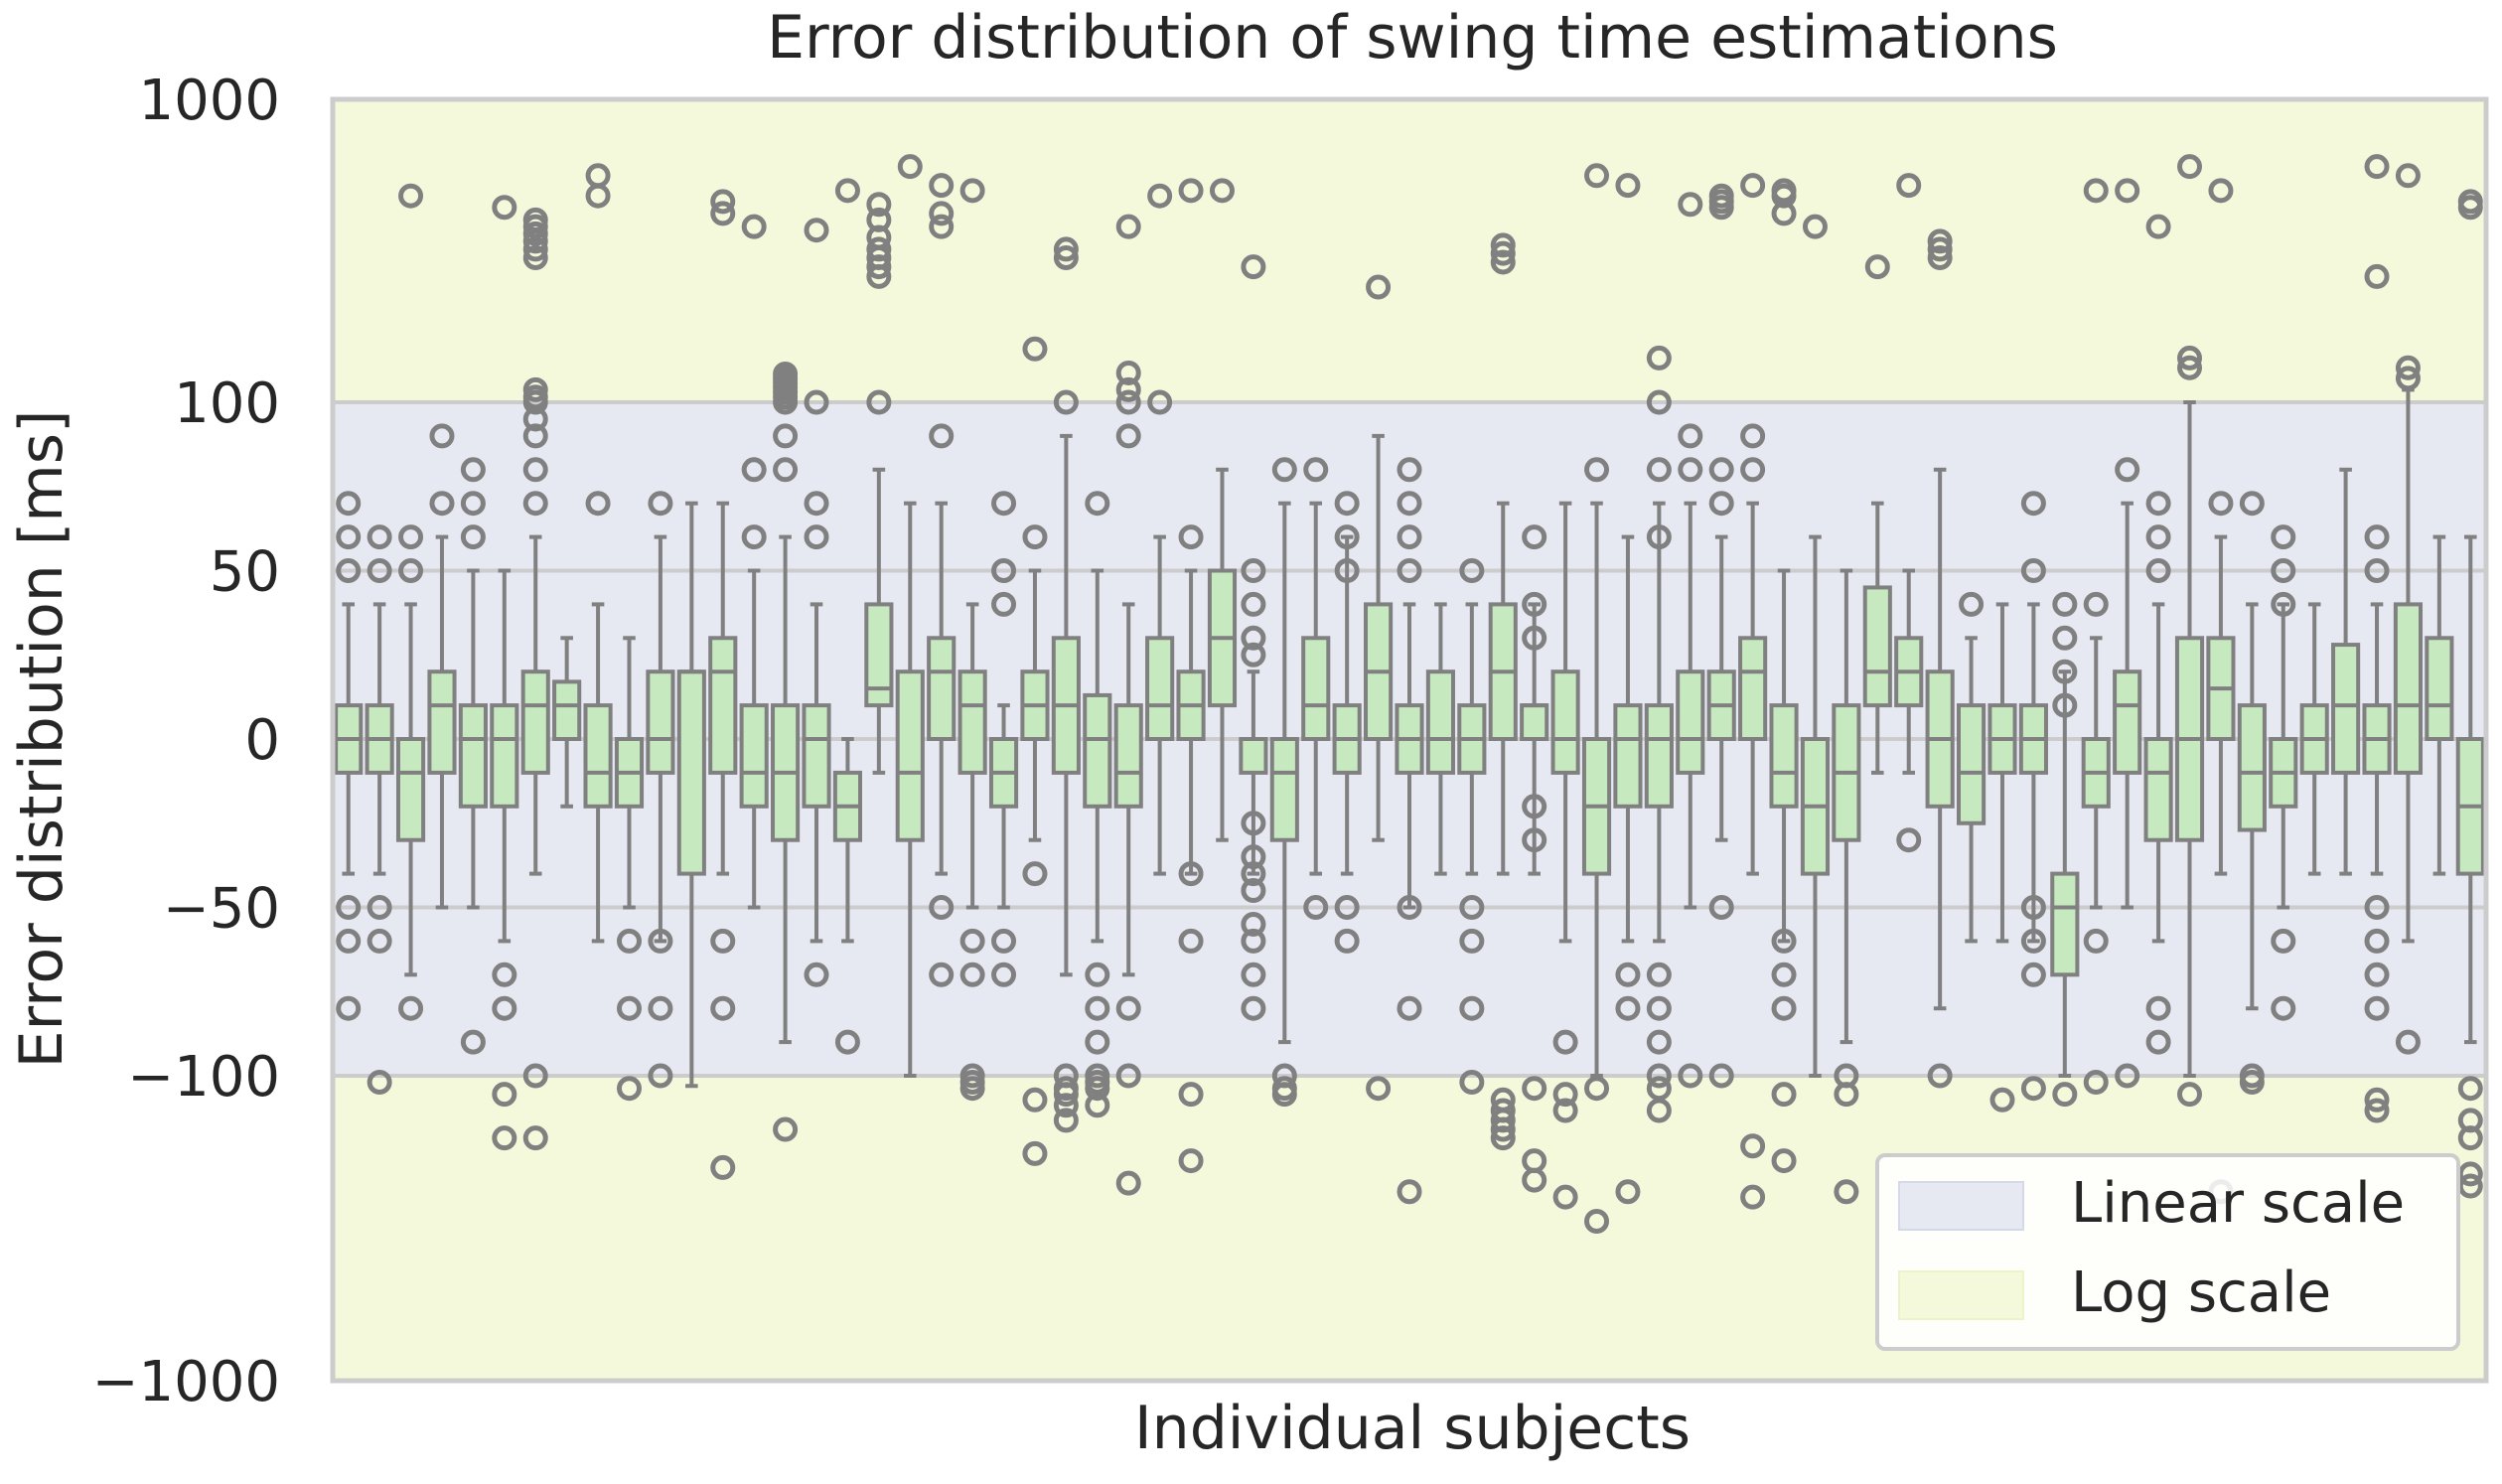 The image size is (2502, 1484). What do you see at coordinates (42, 739) in the screenshot?
I see `y-axis-label: Error distribution [ms]` at bounding box center [42, 739].